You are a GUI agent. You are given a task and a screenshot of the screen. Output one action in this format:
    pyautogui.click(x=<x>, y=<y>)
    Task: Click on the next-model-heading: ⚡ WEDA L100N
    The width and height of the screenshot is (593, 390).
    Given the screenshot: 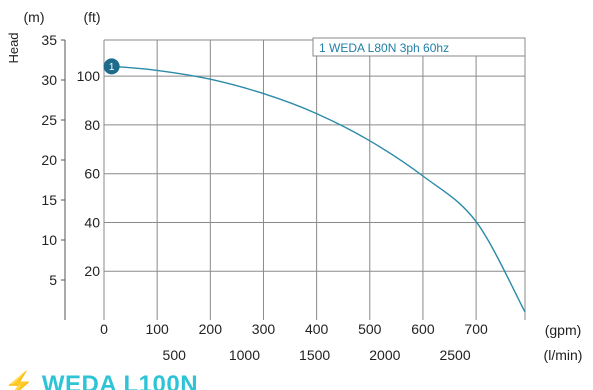 What is the action you would take?
    pyautogui.click(x=101, y=380)
    